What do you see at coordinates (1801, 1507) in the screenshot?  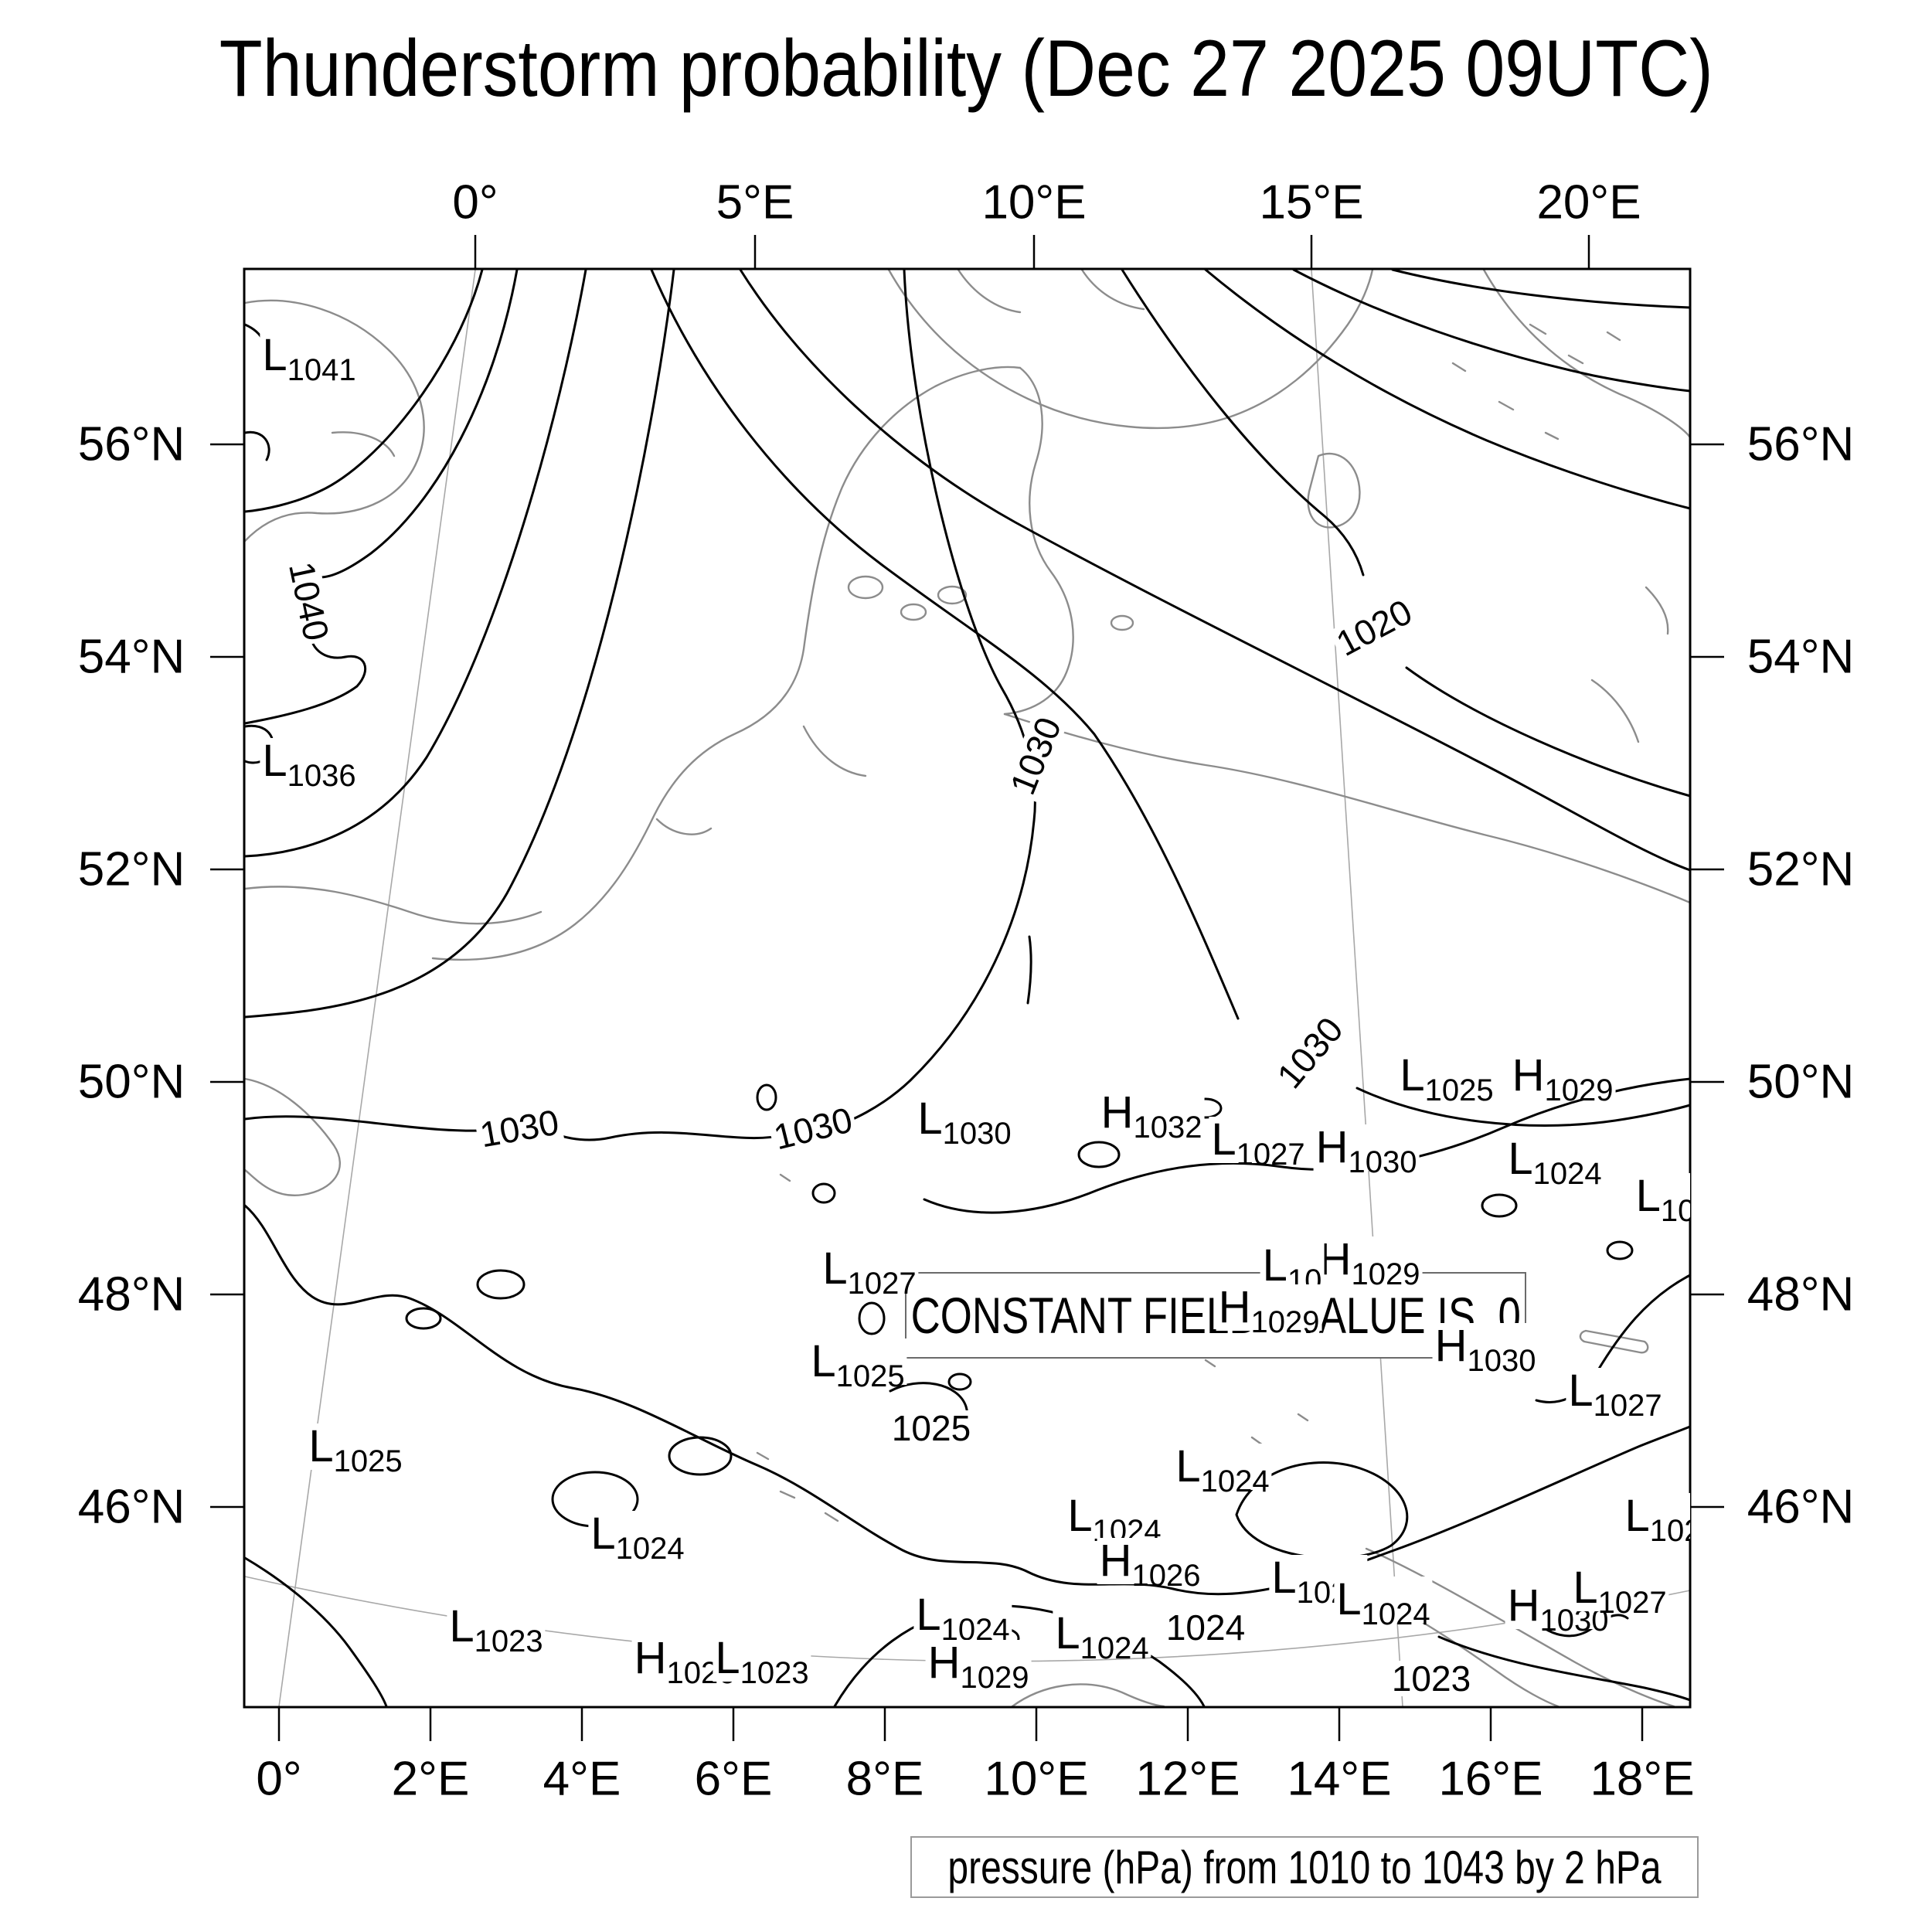 I see `lat-label-right: 46°N` at bounding box center [1801, 1507].